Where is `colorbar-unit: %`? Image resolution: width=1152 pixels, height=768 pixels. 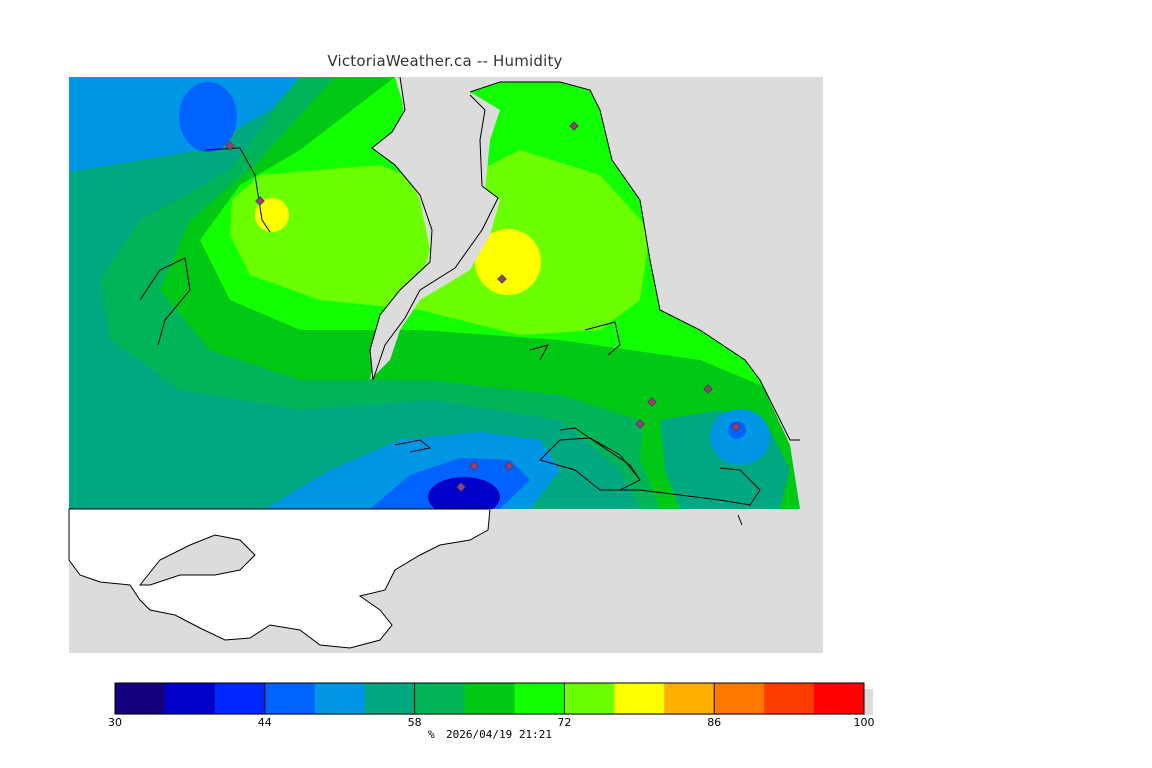
colorbar-unit: % is located at coordinates (431, 734).